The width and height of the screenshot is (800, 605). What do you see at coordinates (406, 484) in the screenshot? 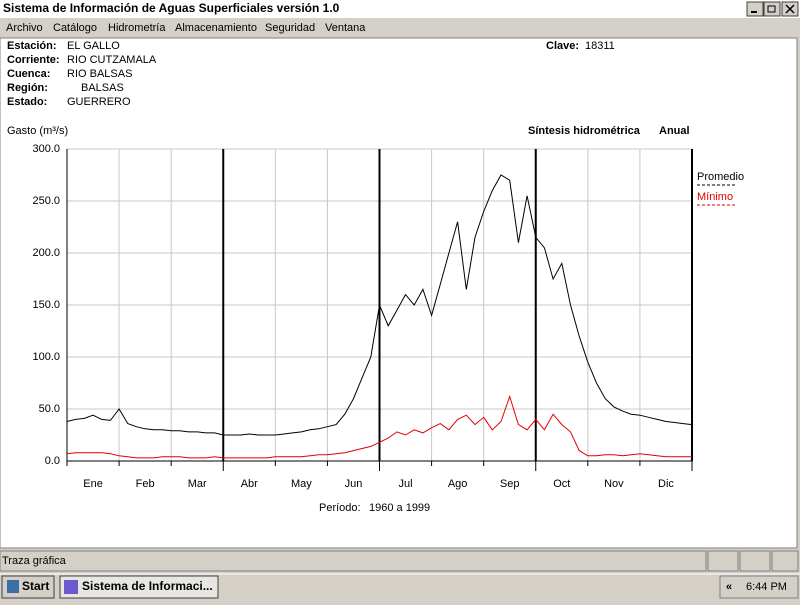
I see `x-tick-label: Jul` at bounding box center [406, 484].